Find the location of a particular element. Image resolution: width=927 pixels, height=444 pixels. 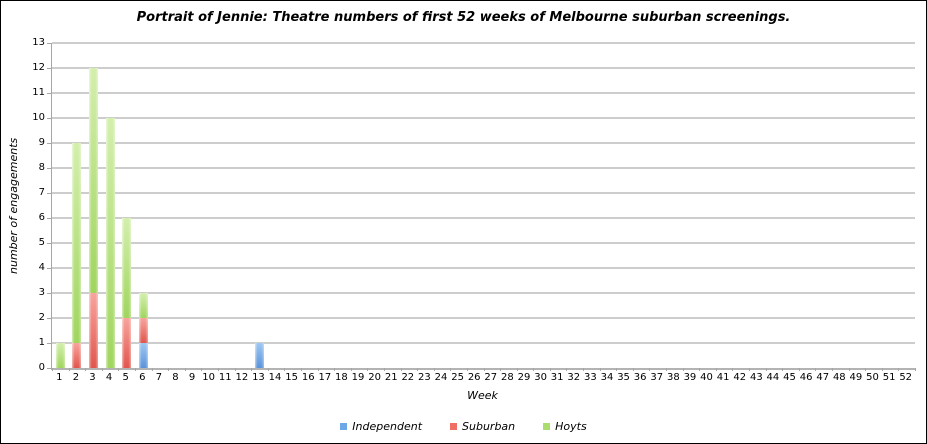

x-tick-label: 11 is located at coordinates (225, 377).